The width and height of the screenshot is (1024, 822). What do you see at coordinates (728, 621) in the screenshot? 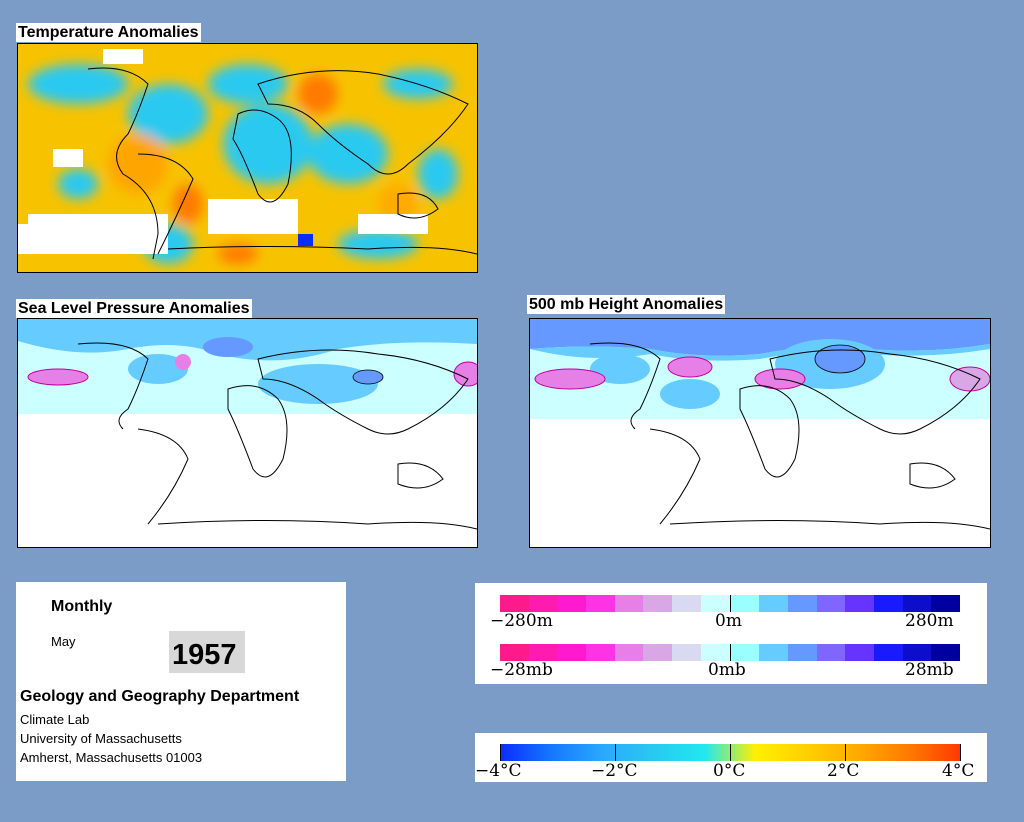
I see `height-mid-label: 0m` at bounding box center [728, 621].